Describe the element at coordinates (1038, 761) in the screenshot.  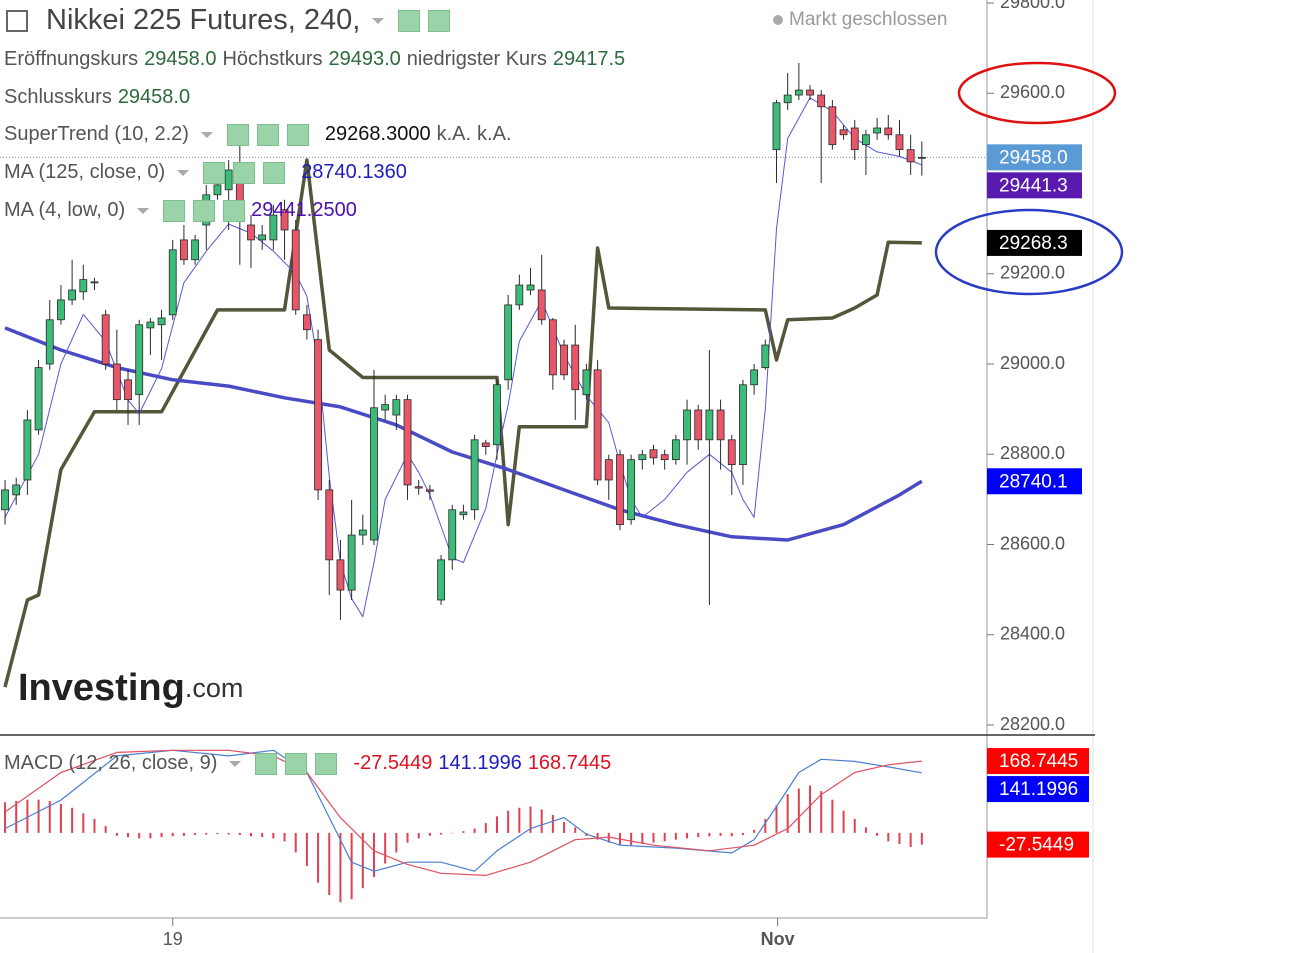
I see `price-label: 168.7445` at that location.